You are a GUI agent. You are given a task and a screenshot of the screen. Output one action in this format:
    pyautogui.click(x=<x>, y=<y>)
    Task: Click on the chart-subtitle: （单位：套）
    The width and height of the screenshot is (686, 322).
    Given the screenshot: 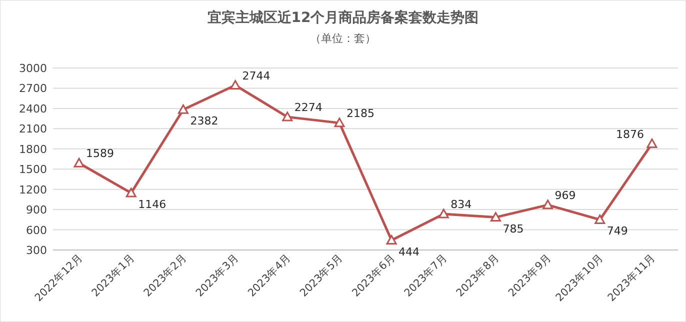 What is the action you would take?
    pyautogui.click(x=343, y=38)
    